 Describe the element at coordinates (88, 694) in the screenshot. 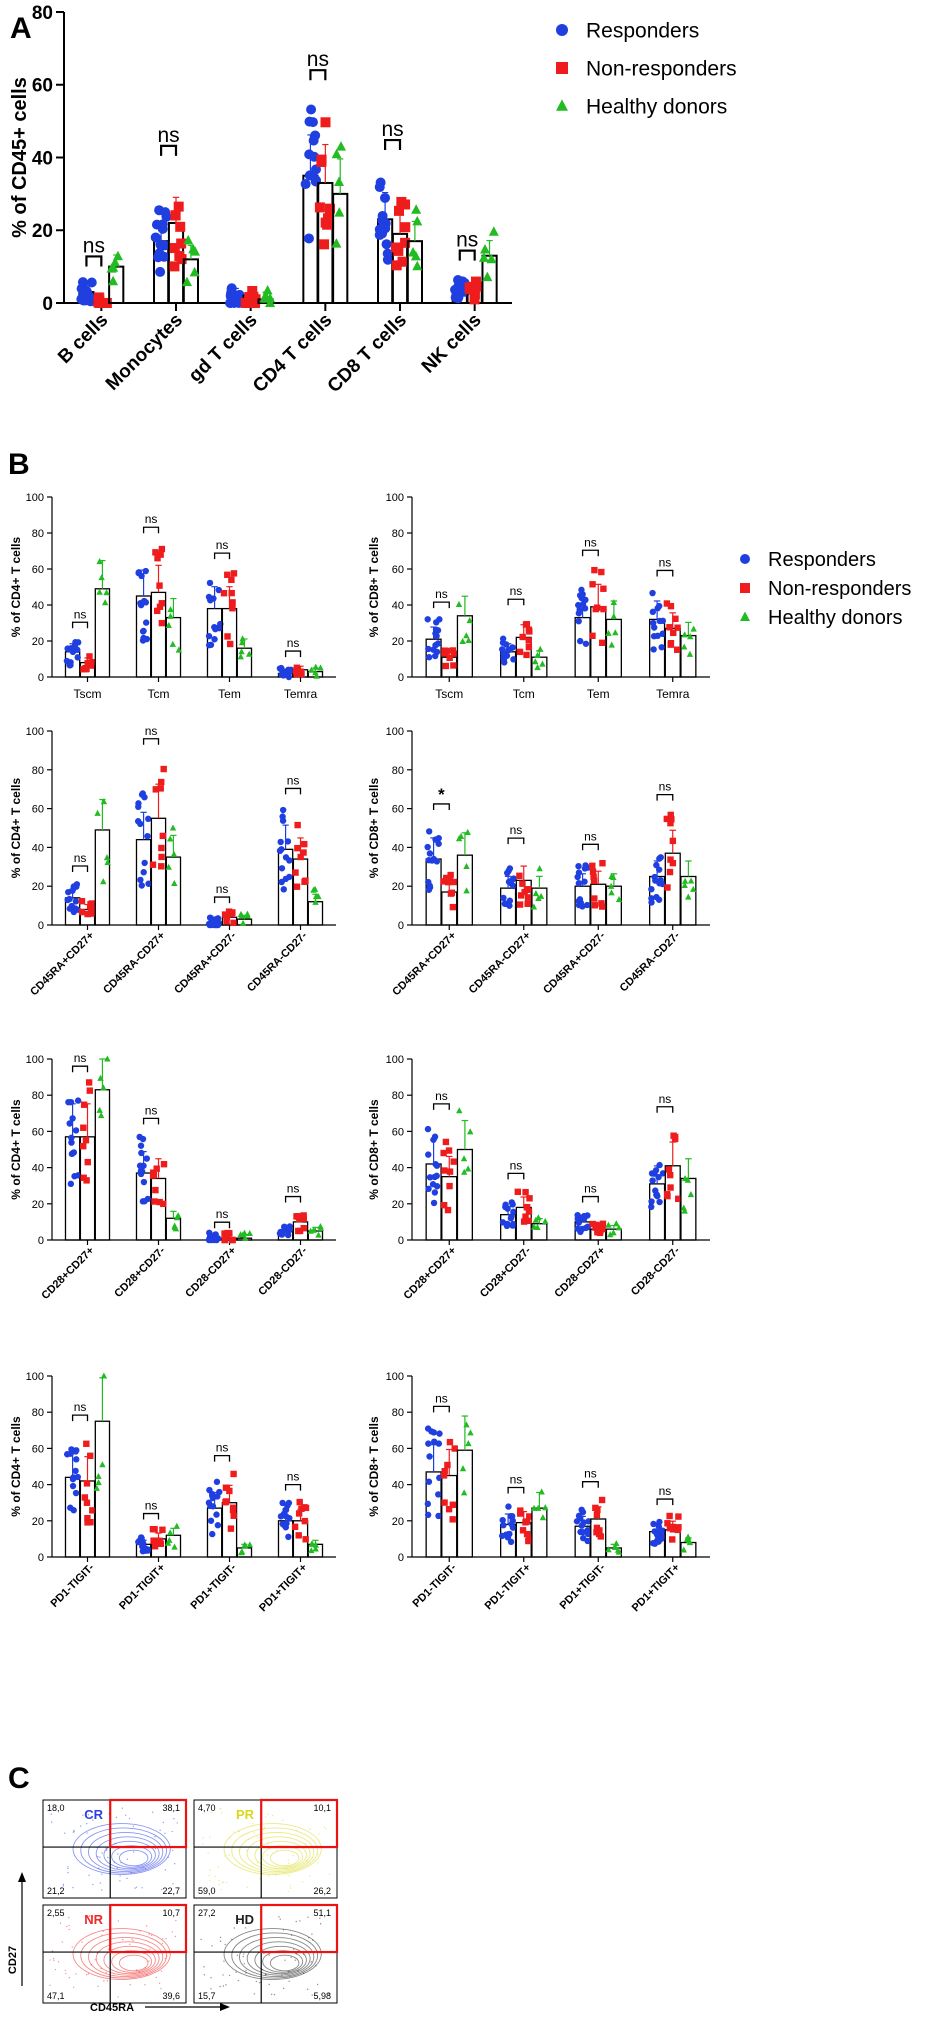

I see `category-label: Tscm` at that location.